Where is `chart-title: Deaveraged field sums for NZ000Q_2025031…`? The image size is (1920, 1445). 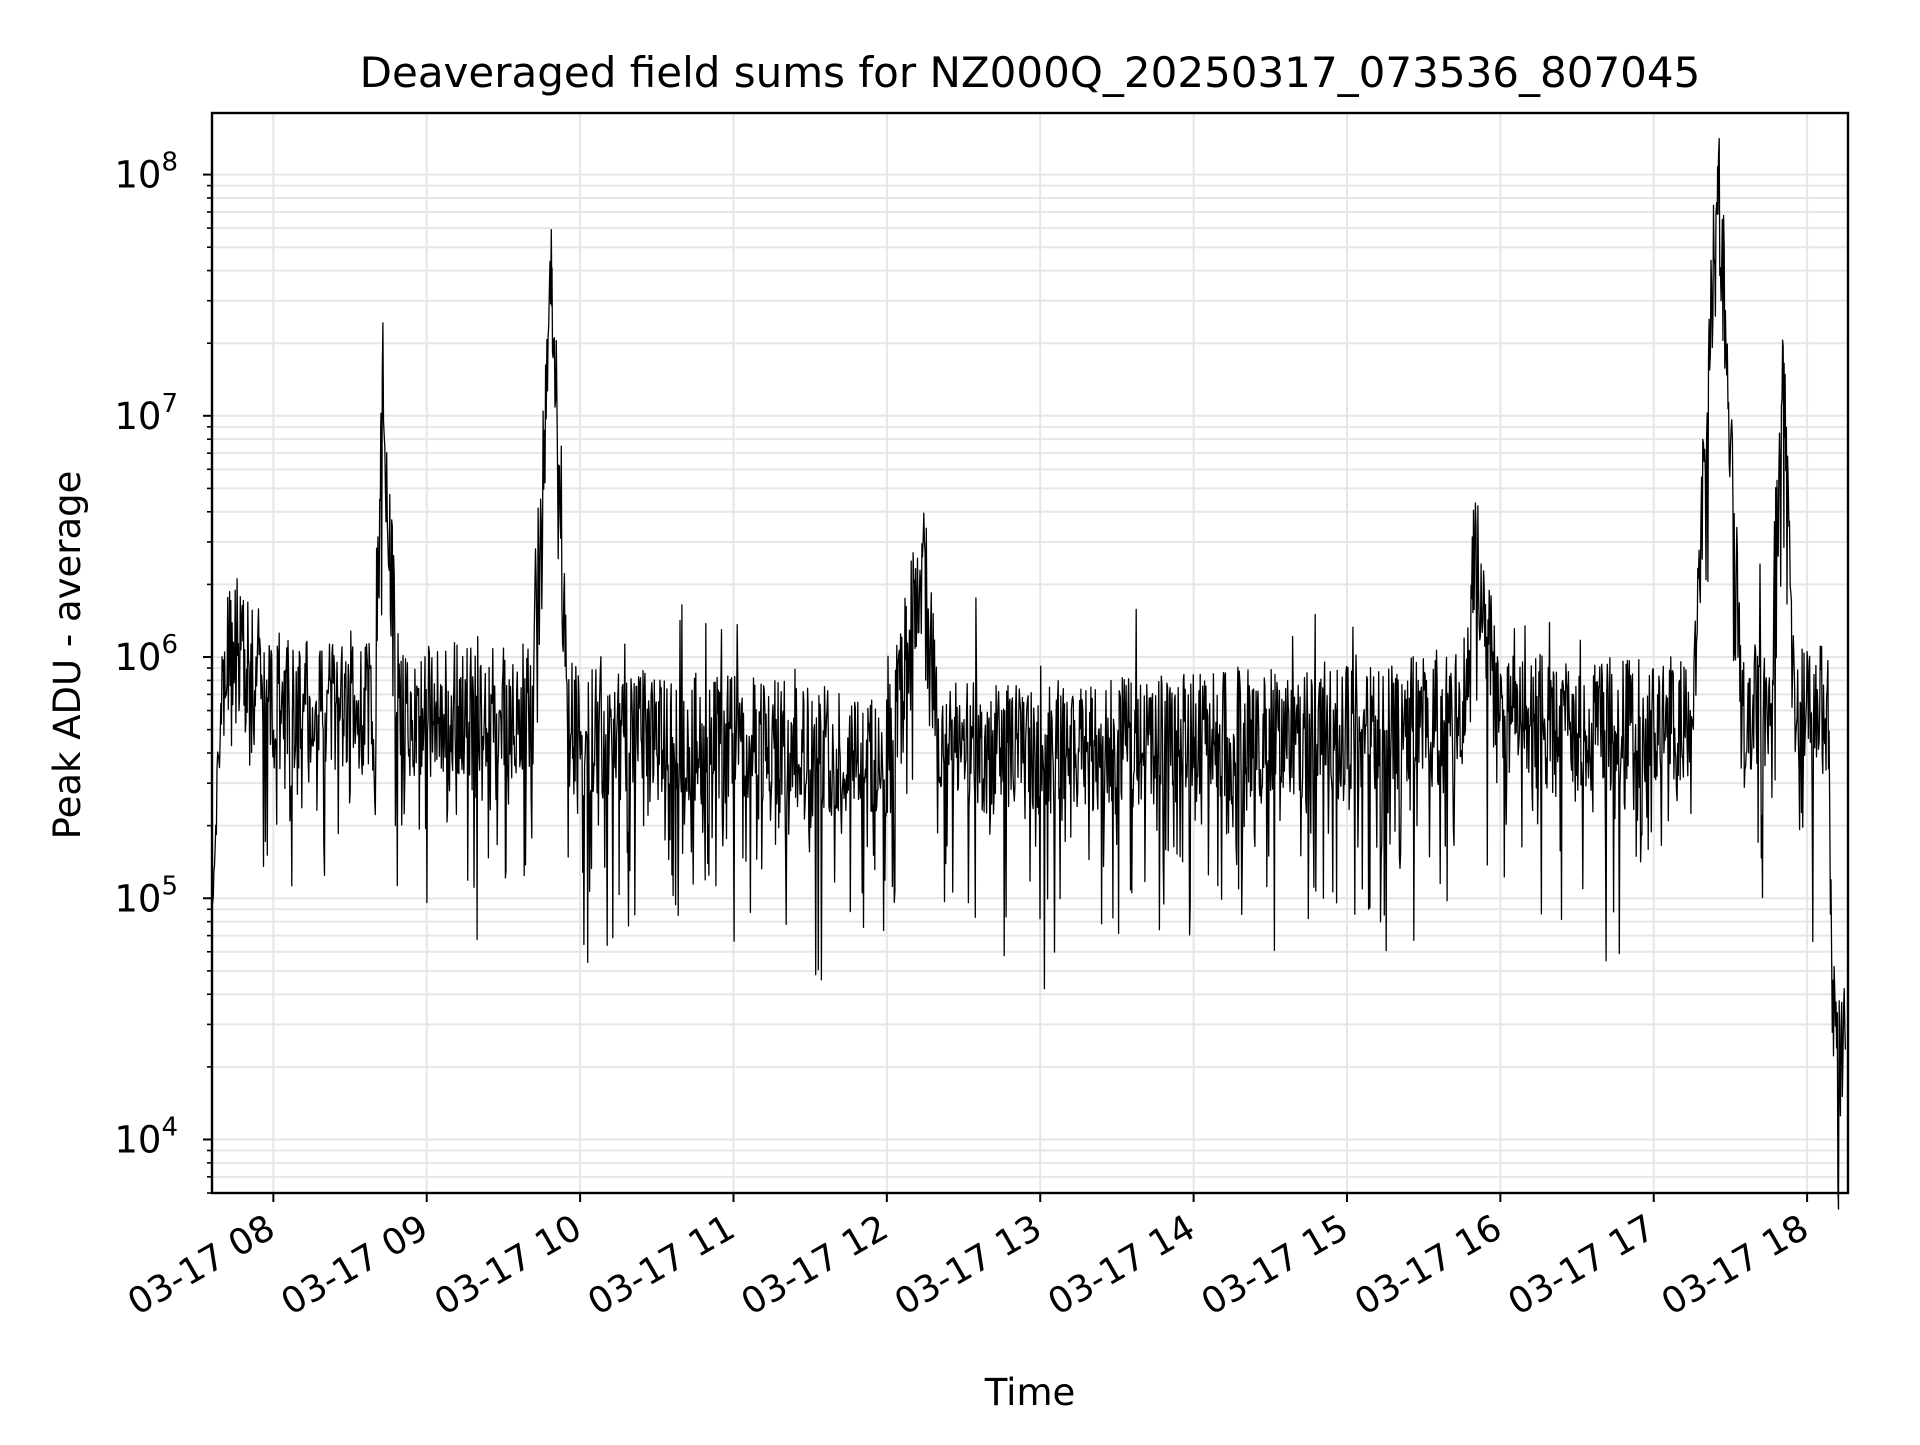 chart-title: Deaveraged field sums for NZ000Q_2025031… is located at coordinates (1030, 72).